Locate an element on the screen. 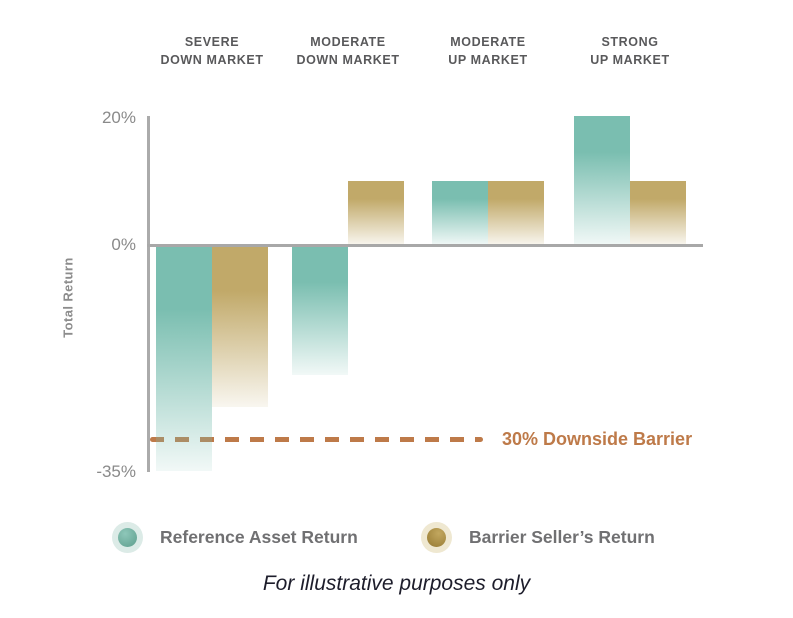 The width and height of the screenshot is (793, 618). teal-circle-icon is located at coordinates (127, 537).